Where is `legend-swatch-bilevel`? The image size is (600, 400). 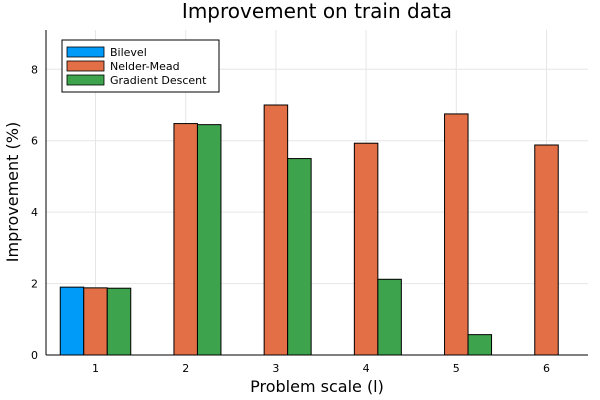
legend-swatch-bilevel is located at coordinates (85, 52).